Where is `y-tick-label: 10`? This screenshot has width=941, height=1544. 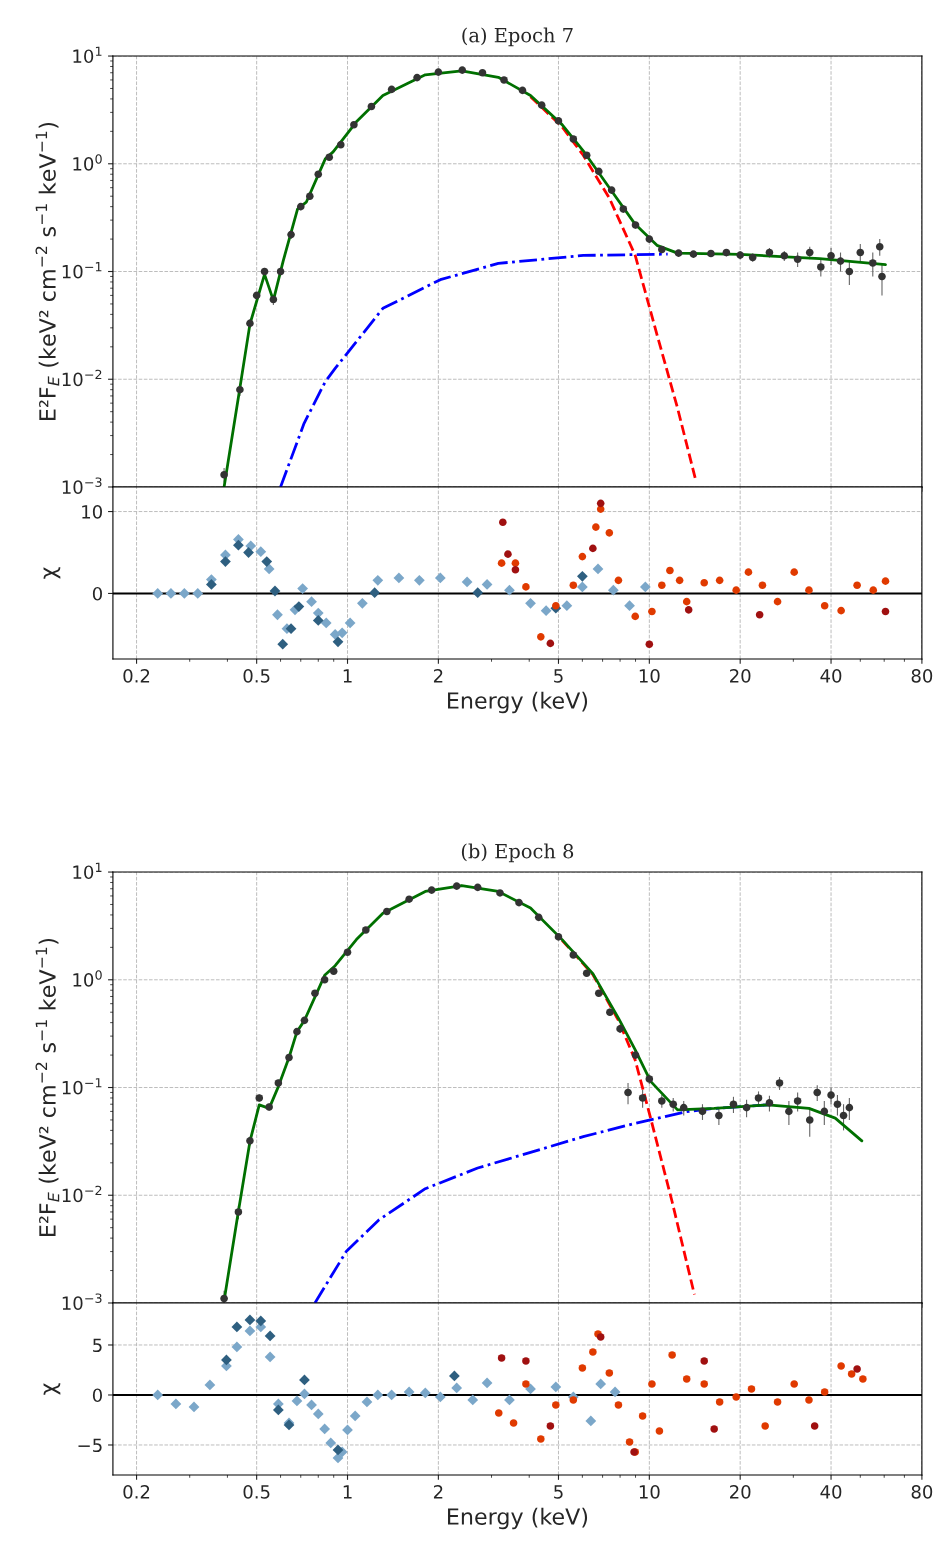 y-tick-label: 10 is located at coordinates (92, 512).